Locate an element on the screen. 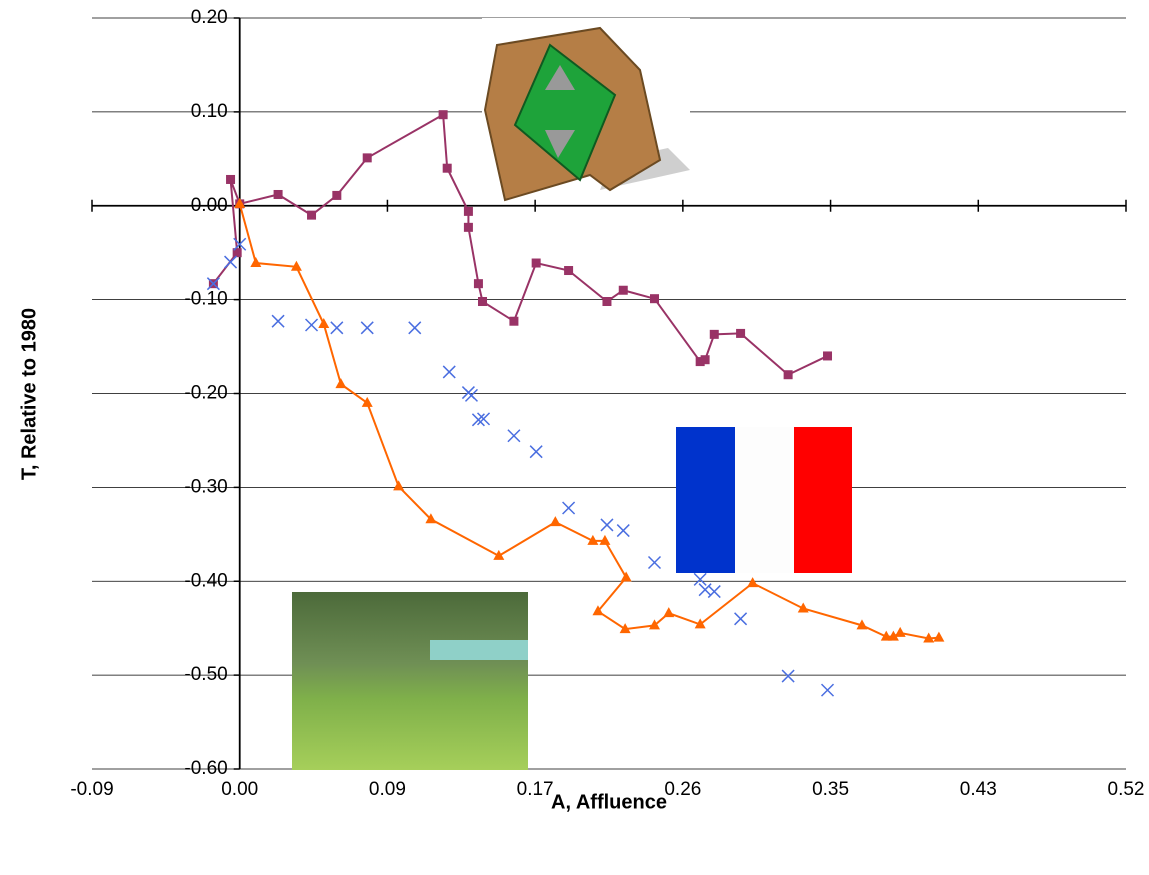 The image size is (1149, 875). y-tick-label: -0.40 is located at coordinates (205, 580).